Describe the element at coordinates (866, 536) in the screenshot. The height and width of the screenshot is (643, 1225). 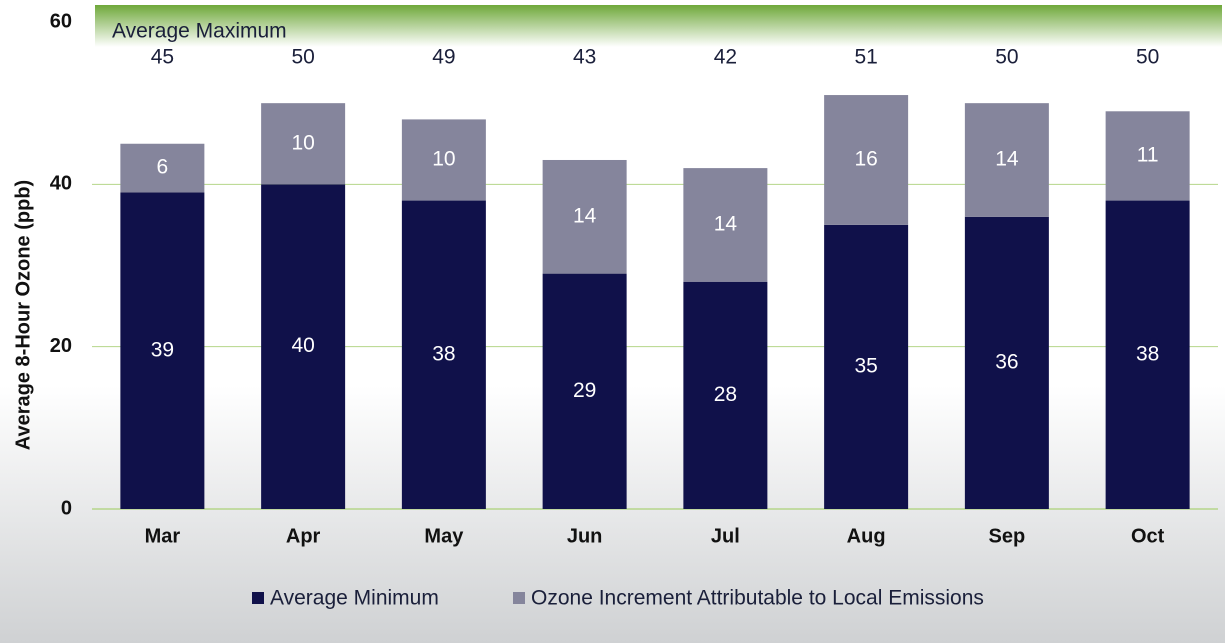
I see `x-tick-label: Aug` at that location.